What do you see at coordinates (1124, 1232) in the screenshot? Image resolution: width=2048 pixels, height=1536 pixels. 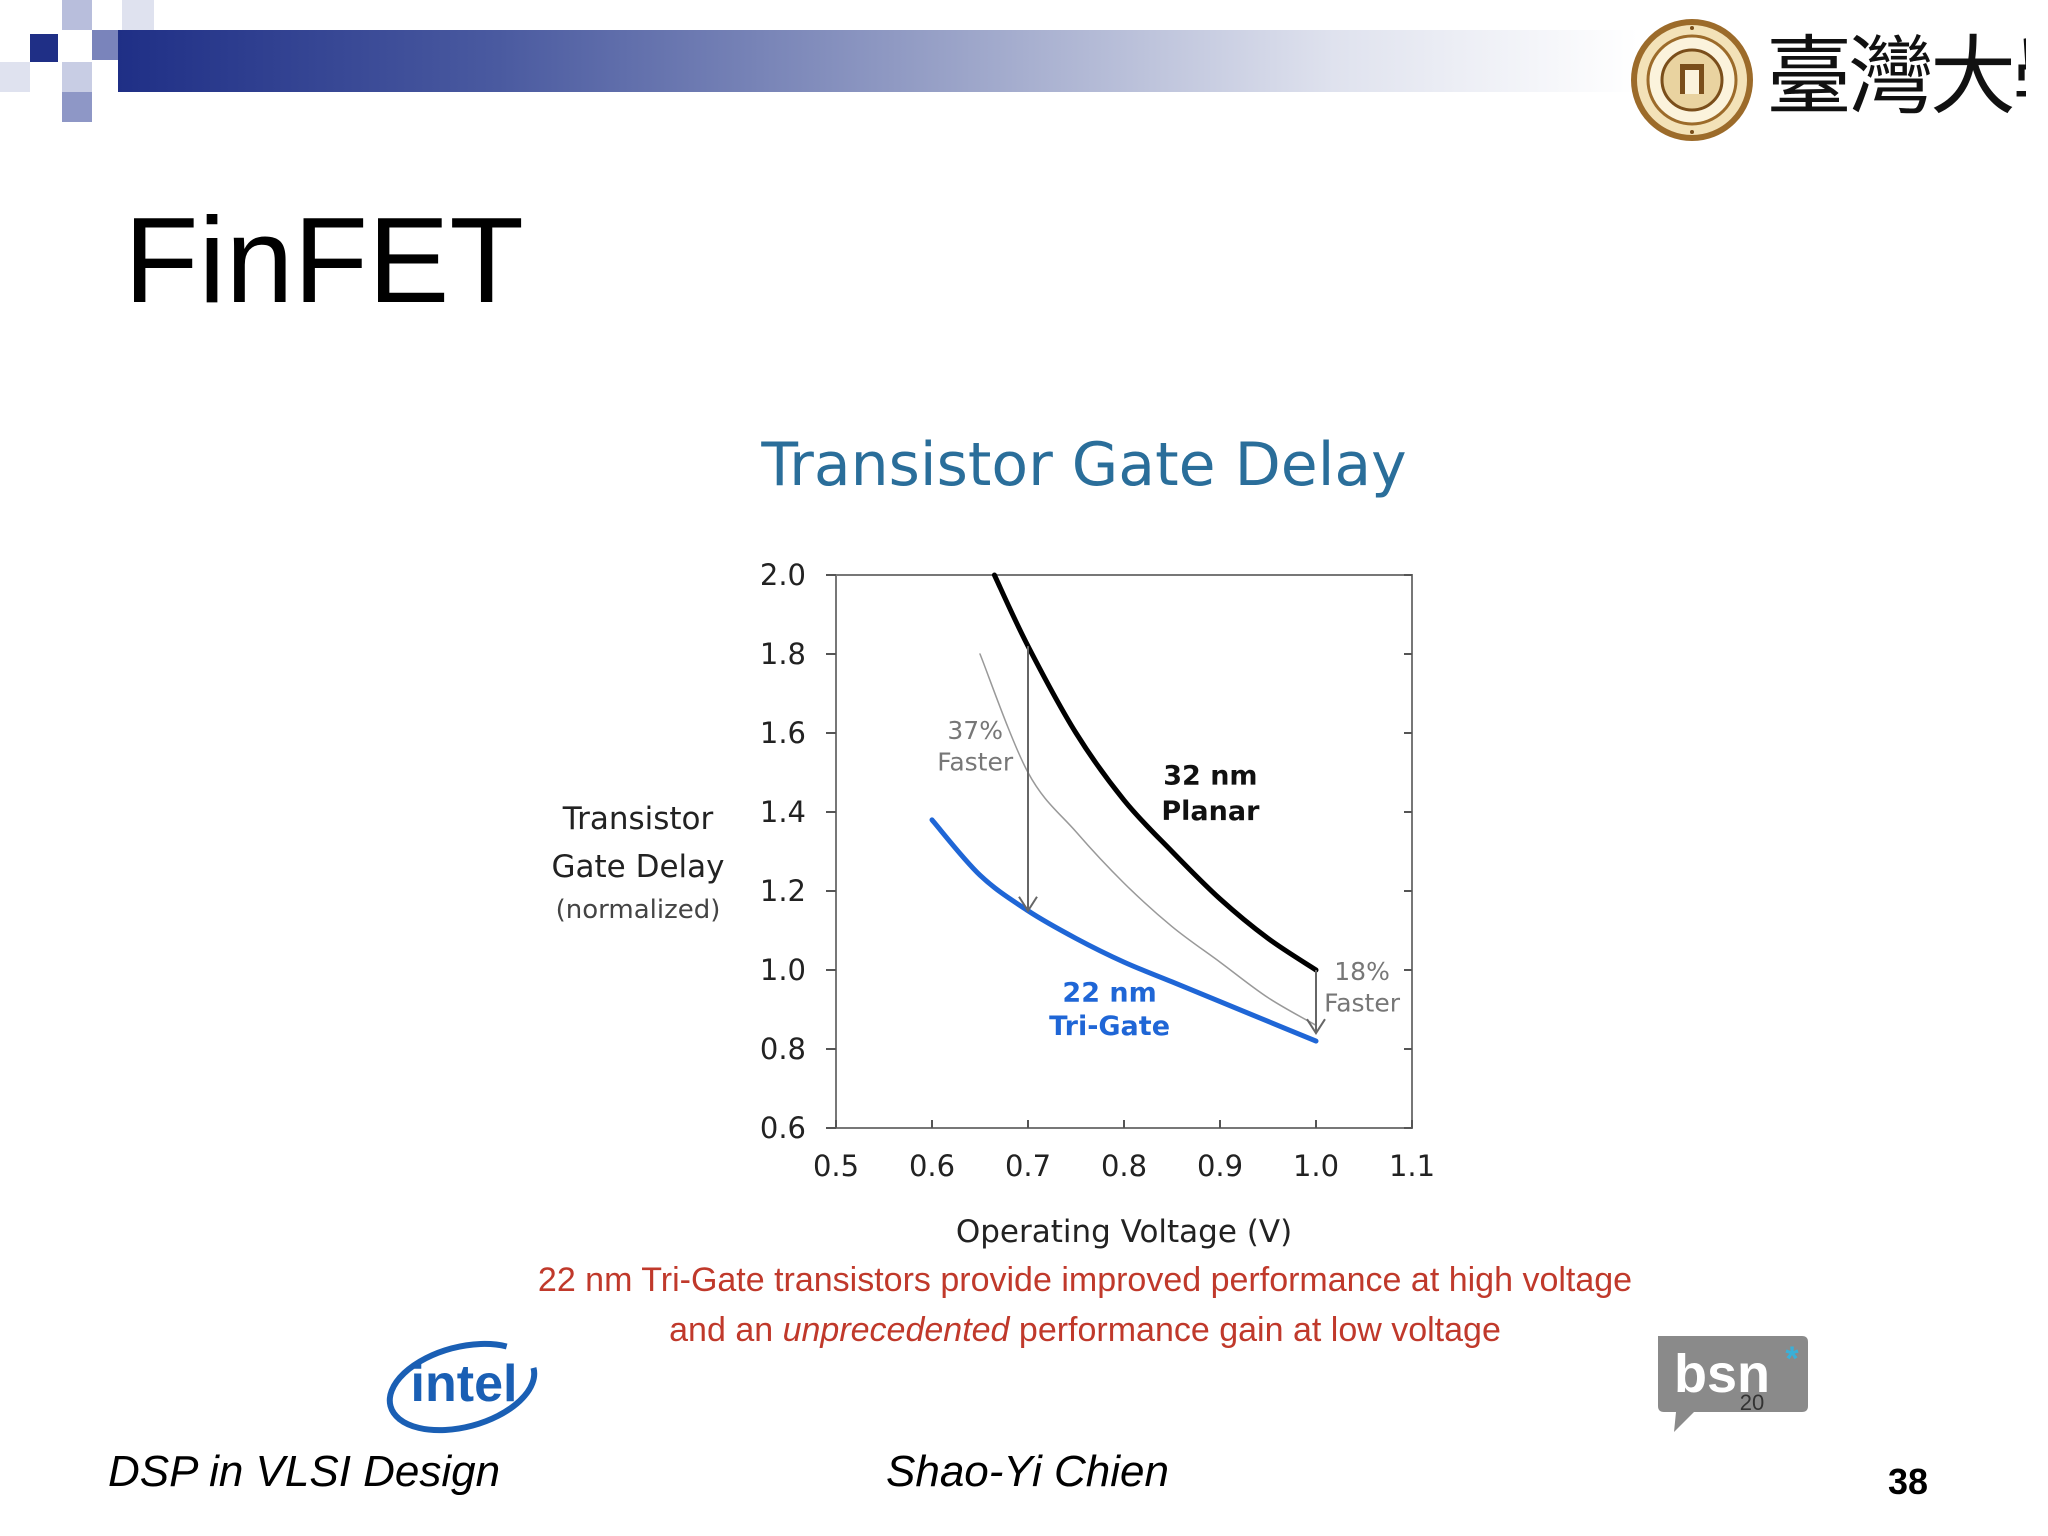 I see `x-axis-label: Operating Voltage (V)` at bounding box center [1124, 1232].